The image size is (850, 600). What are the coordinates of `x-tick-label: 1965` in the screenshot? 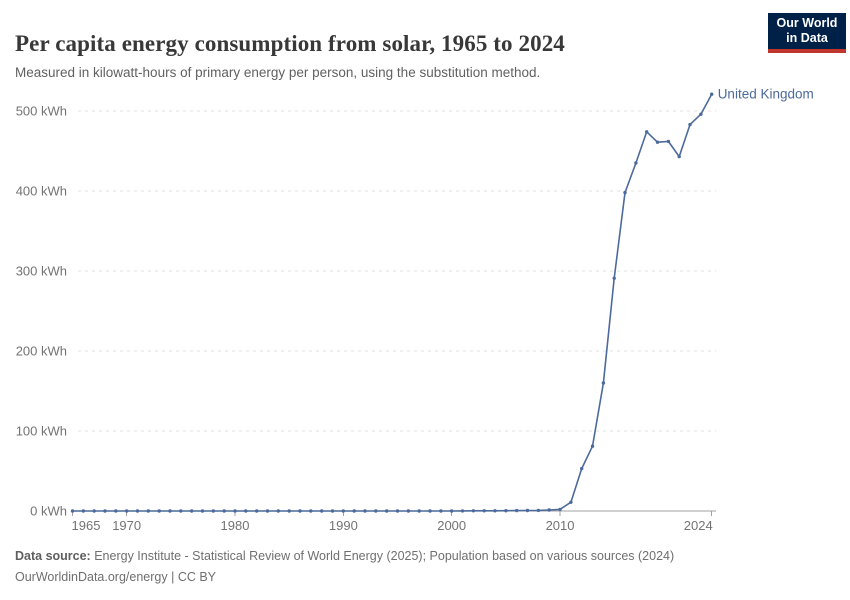 It's located at (86, 525).